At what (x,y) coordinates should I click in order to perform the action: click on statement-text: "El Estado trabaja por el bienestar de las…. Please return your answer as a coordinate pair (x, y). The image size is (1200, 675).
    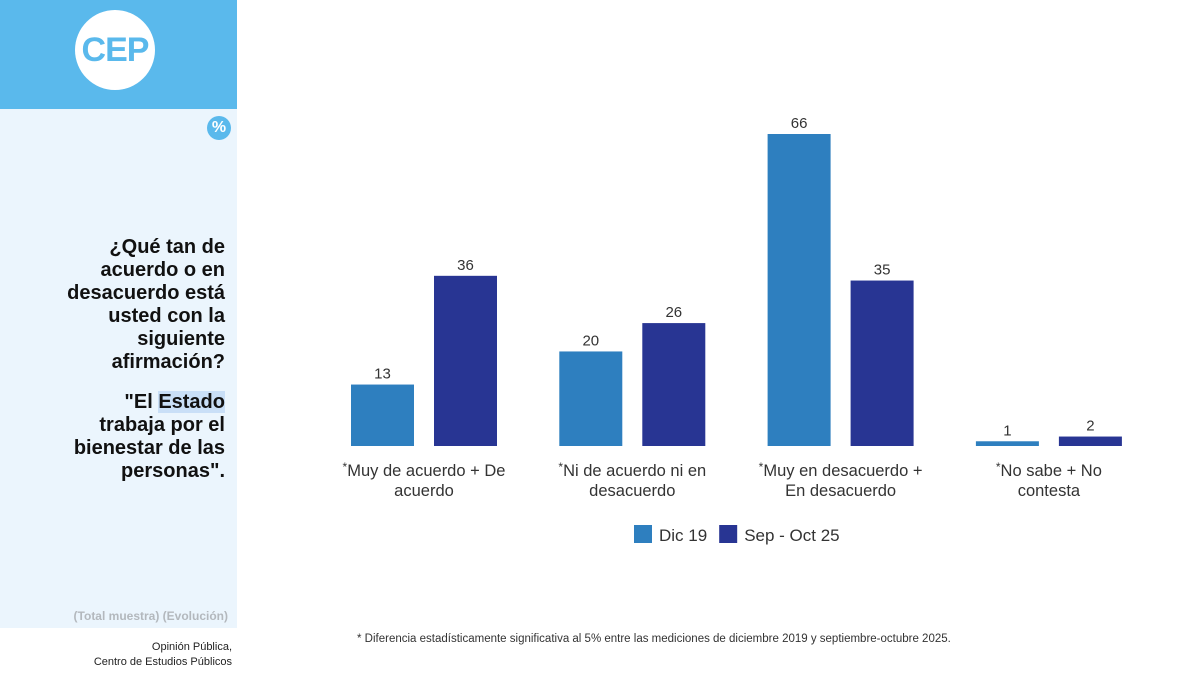
    Looking at the image, I should click on (125, 437).